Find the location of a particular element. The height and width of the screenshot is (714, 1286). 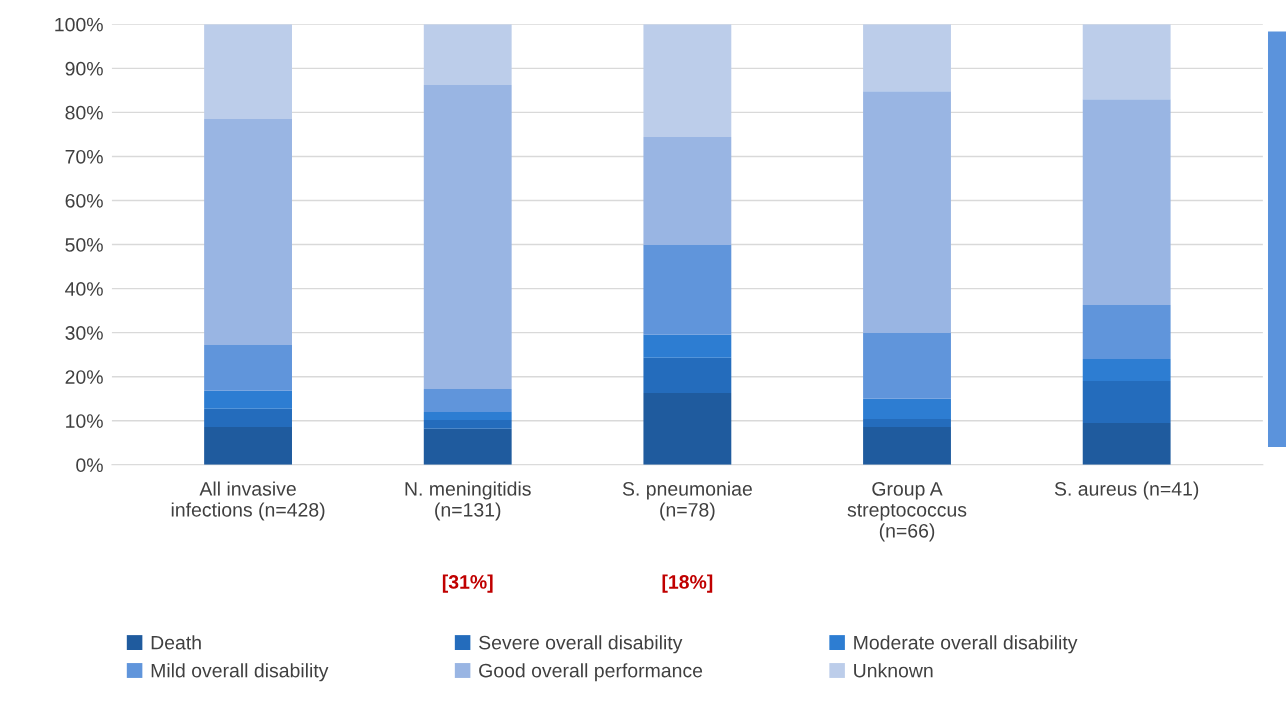

legend-label: Severe overall disability is located at coordinates (581, 644).